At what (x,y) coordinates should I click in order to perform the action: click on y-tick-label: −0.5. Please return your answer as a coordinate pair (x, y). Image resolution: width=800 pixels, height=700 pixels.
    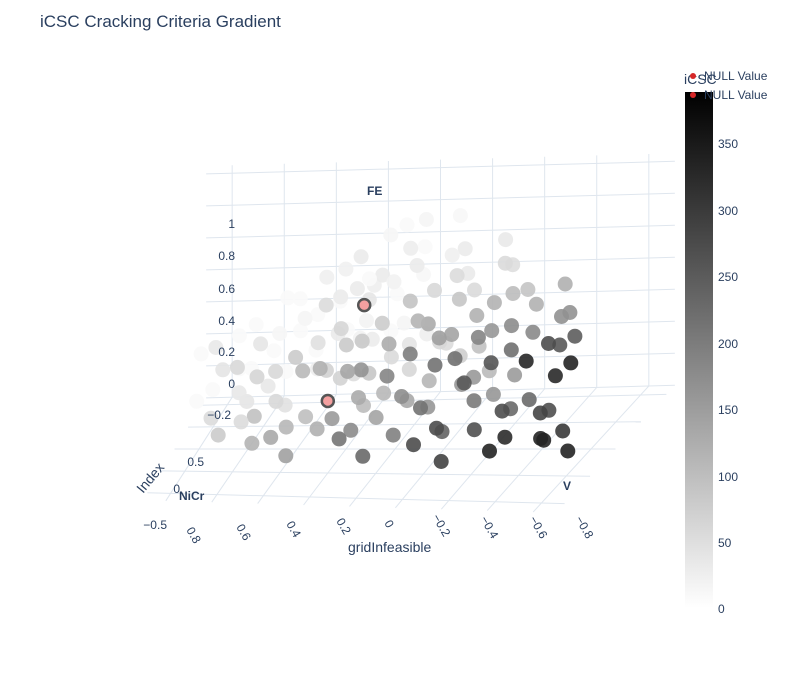
    Looking at the image, I should click on (155, 525).